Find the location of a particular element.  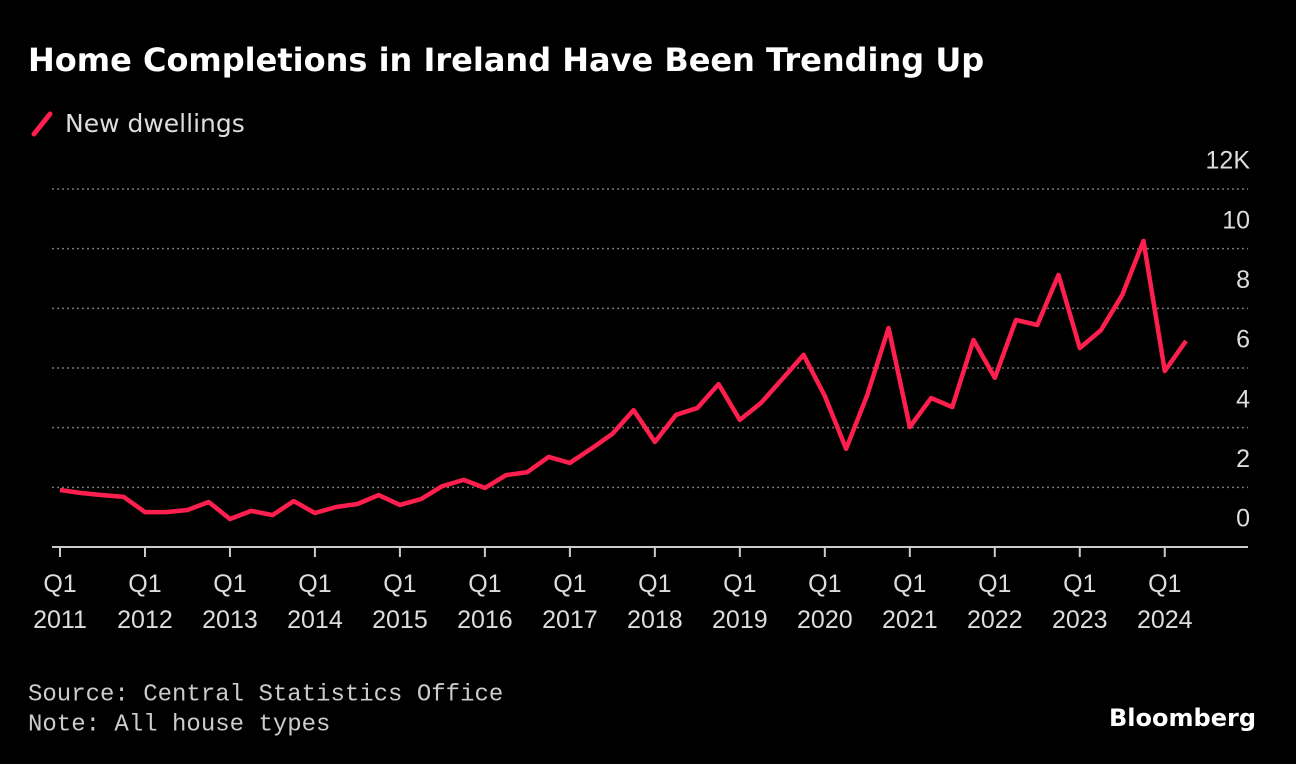

x-tick-label: Q1 2018 is located at coordinates (655, 602).